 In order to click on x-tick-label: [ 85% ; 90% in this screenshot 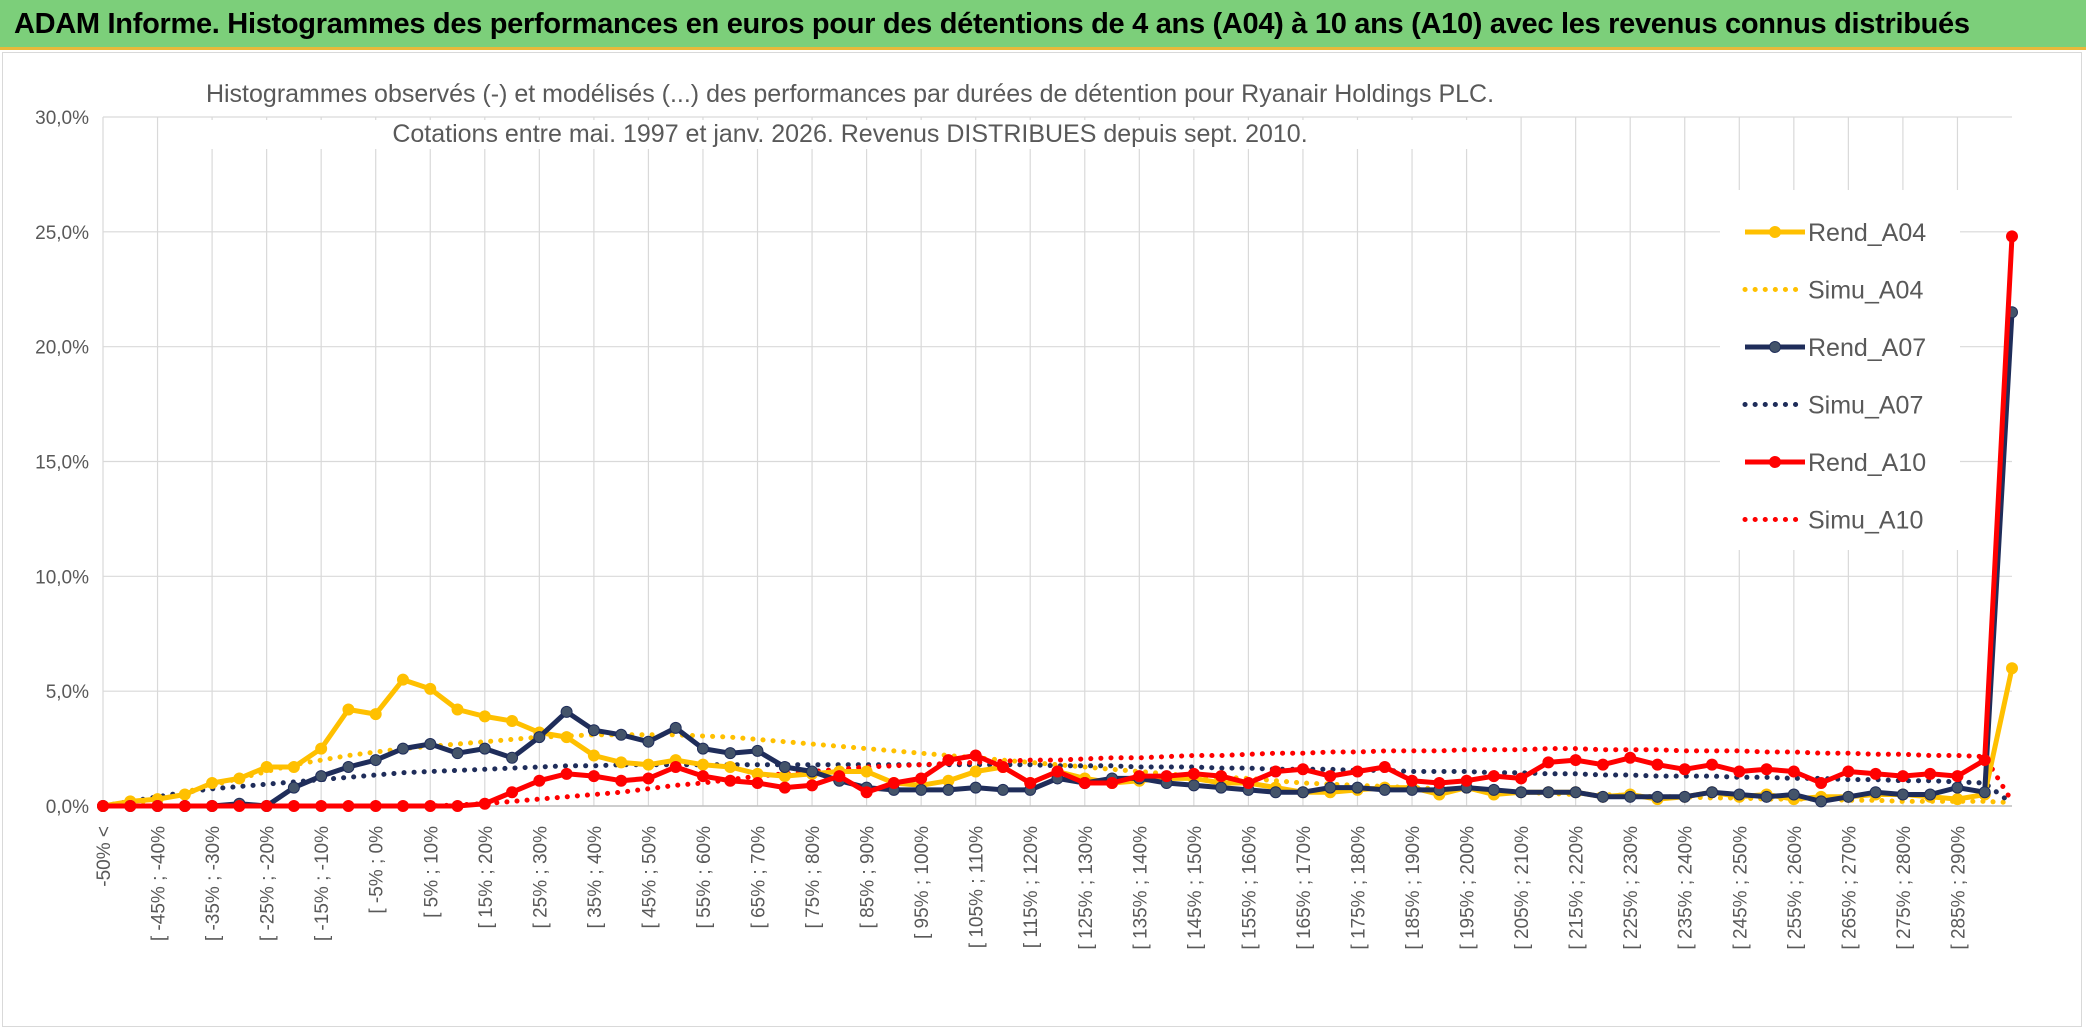, I will do `click(868, 877)`.